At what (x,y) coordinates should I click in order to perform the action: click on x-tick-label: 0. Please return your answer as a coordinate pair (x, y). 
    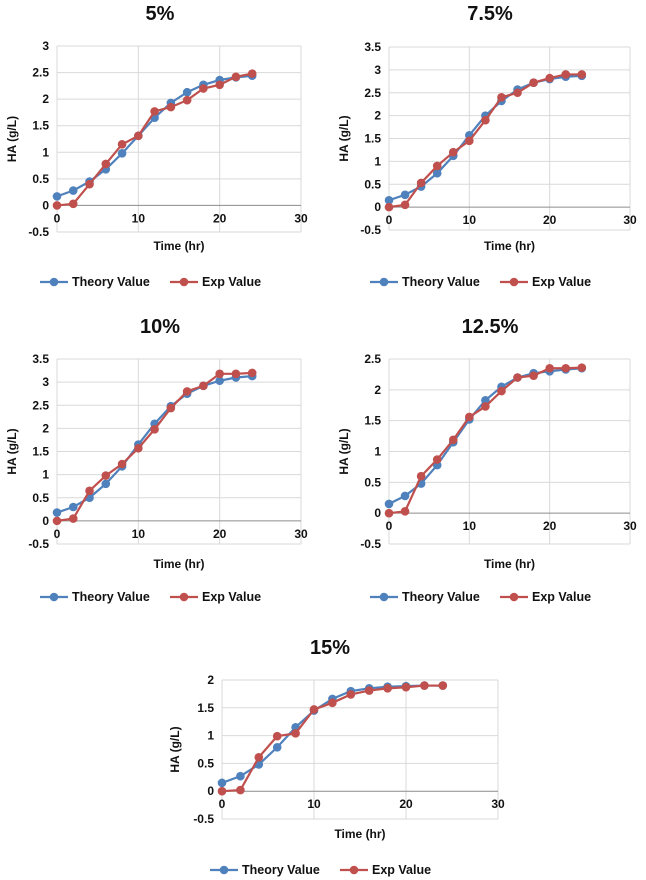
    Looking at the image, I should click on (389, 220).